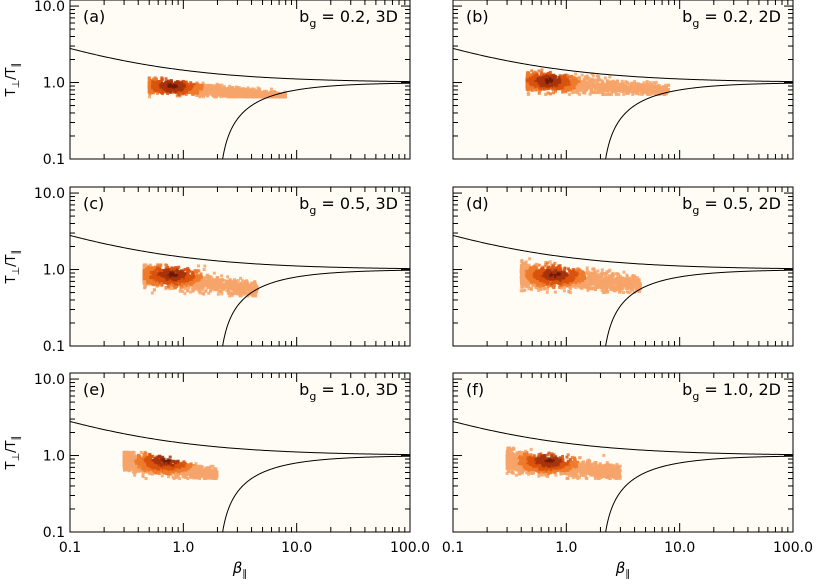  I want to click on panel-label: (d), so click(477, 203).